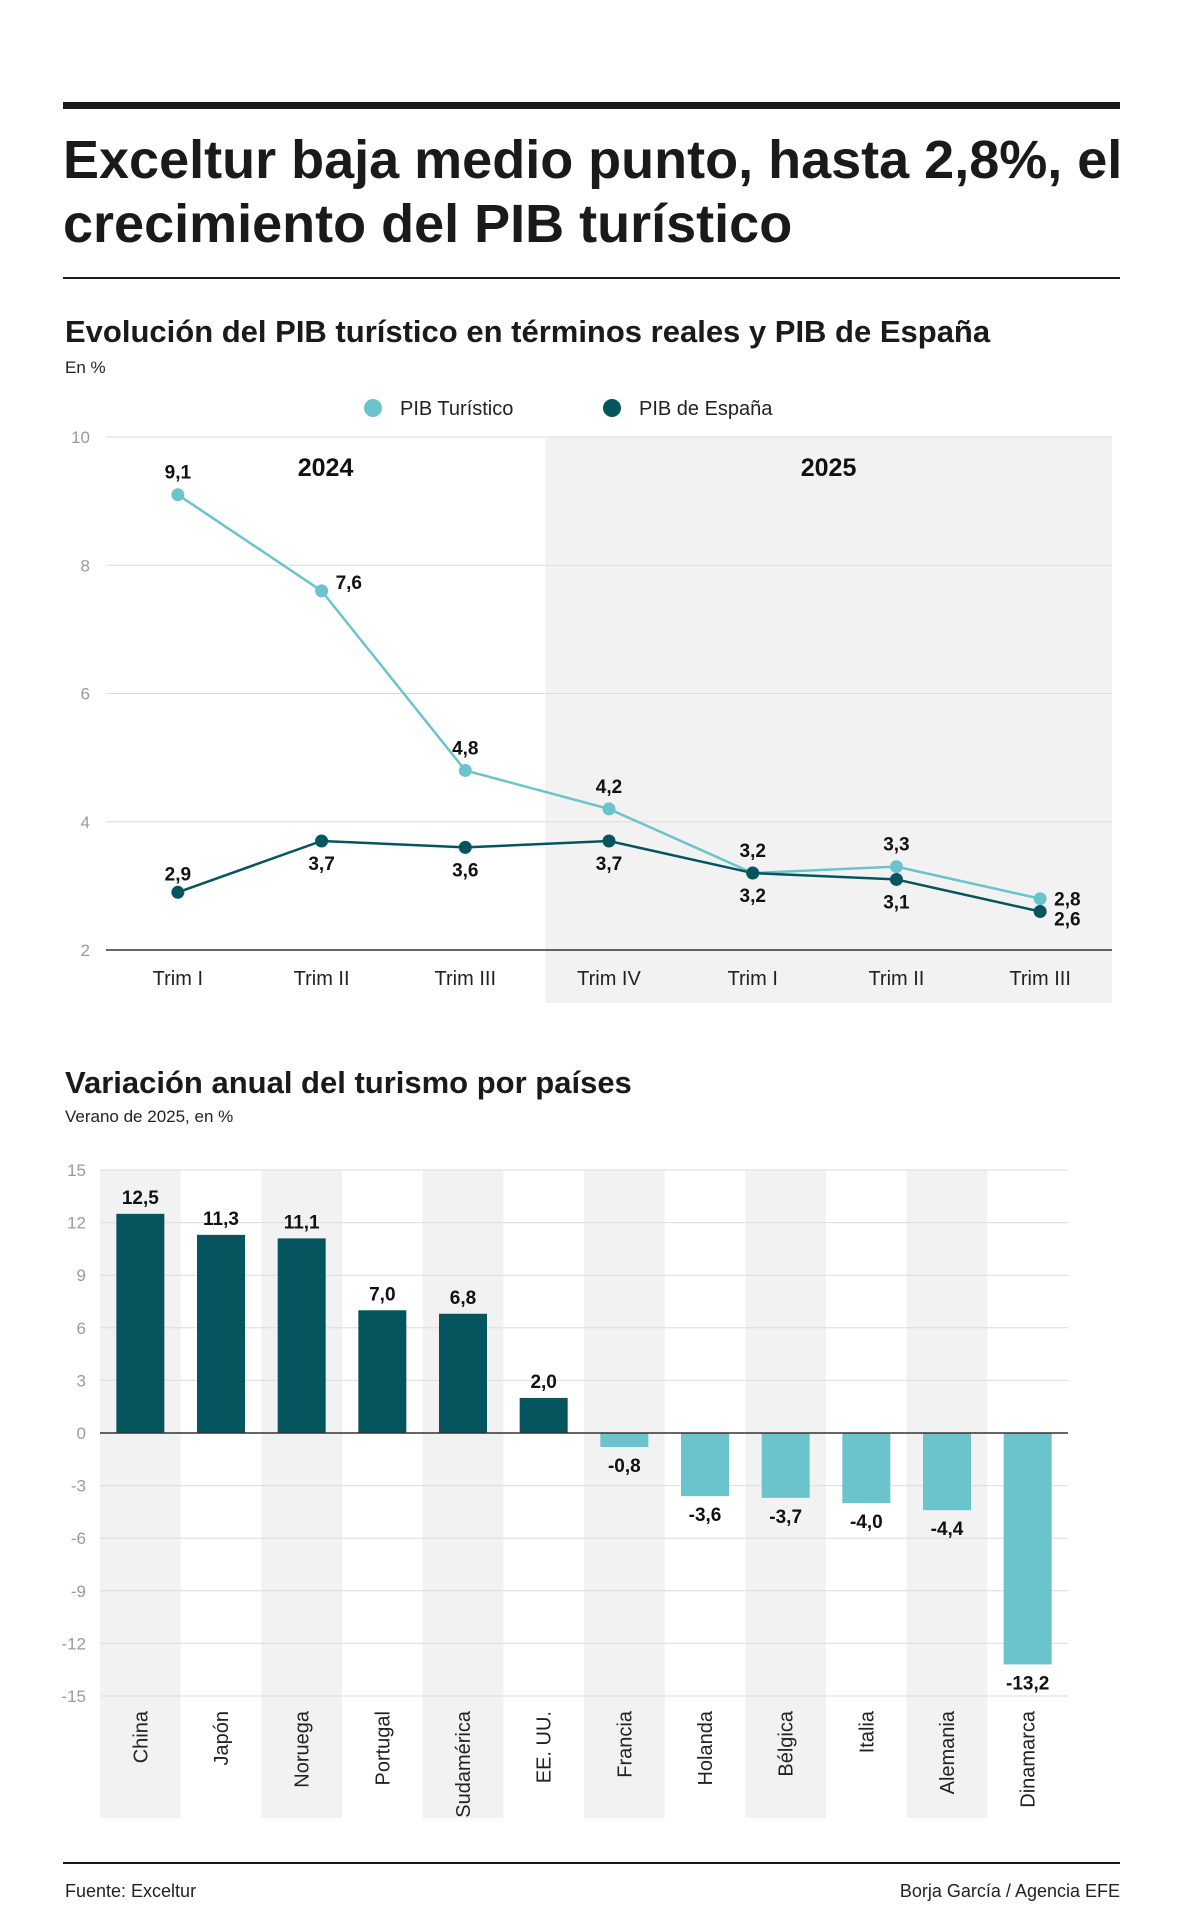 The width and height of the screenshot is (1182, 1920). What do you see at coordinates (866, 1522) in the screenshot?
I see `data-label: -4,0` at bounding box center [866, 1522].